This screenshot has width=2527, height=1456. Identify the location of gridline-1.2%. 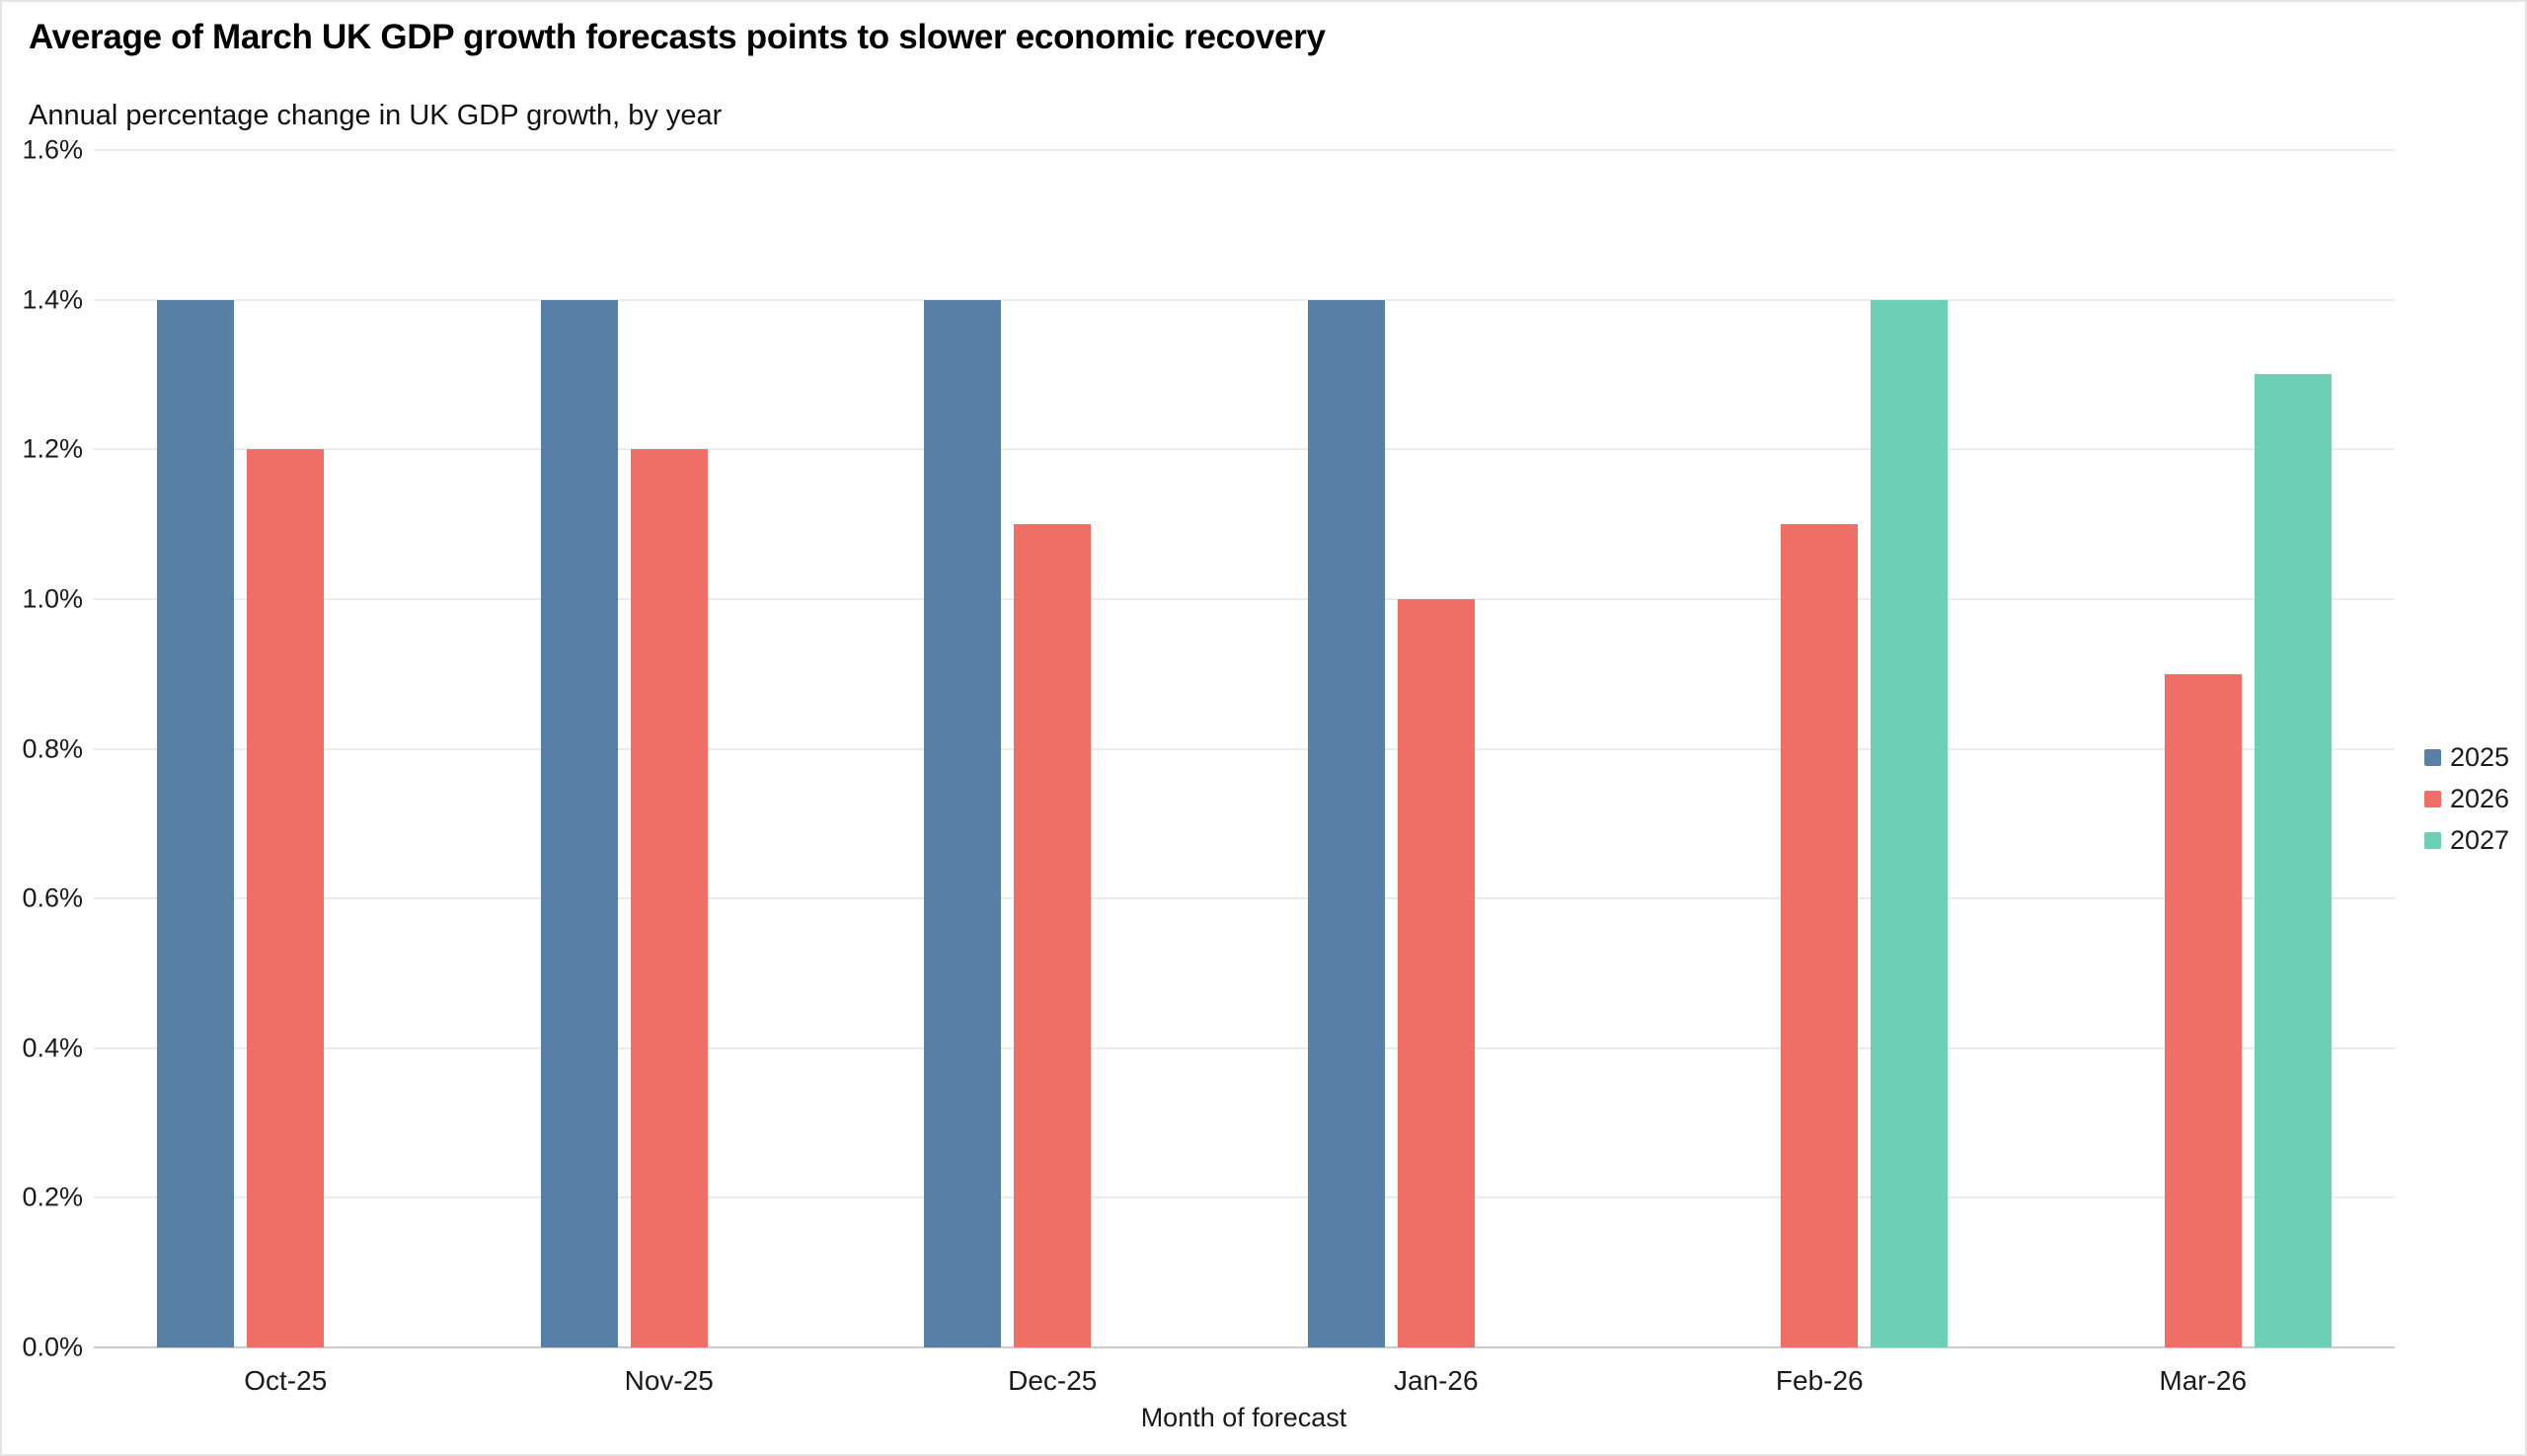
(1244, 449).